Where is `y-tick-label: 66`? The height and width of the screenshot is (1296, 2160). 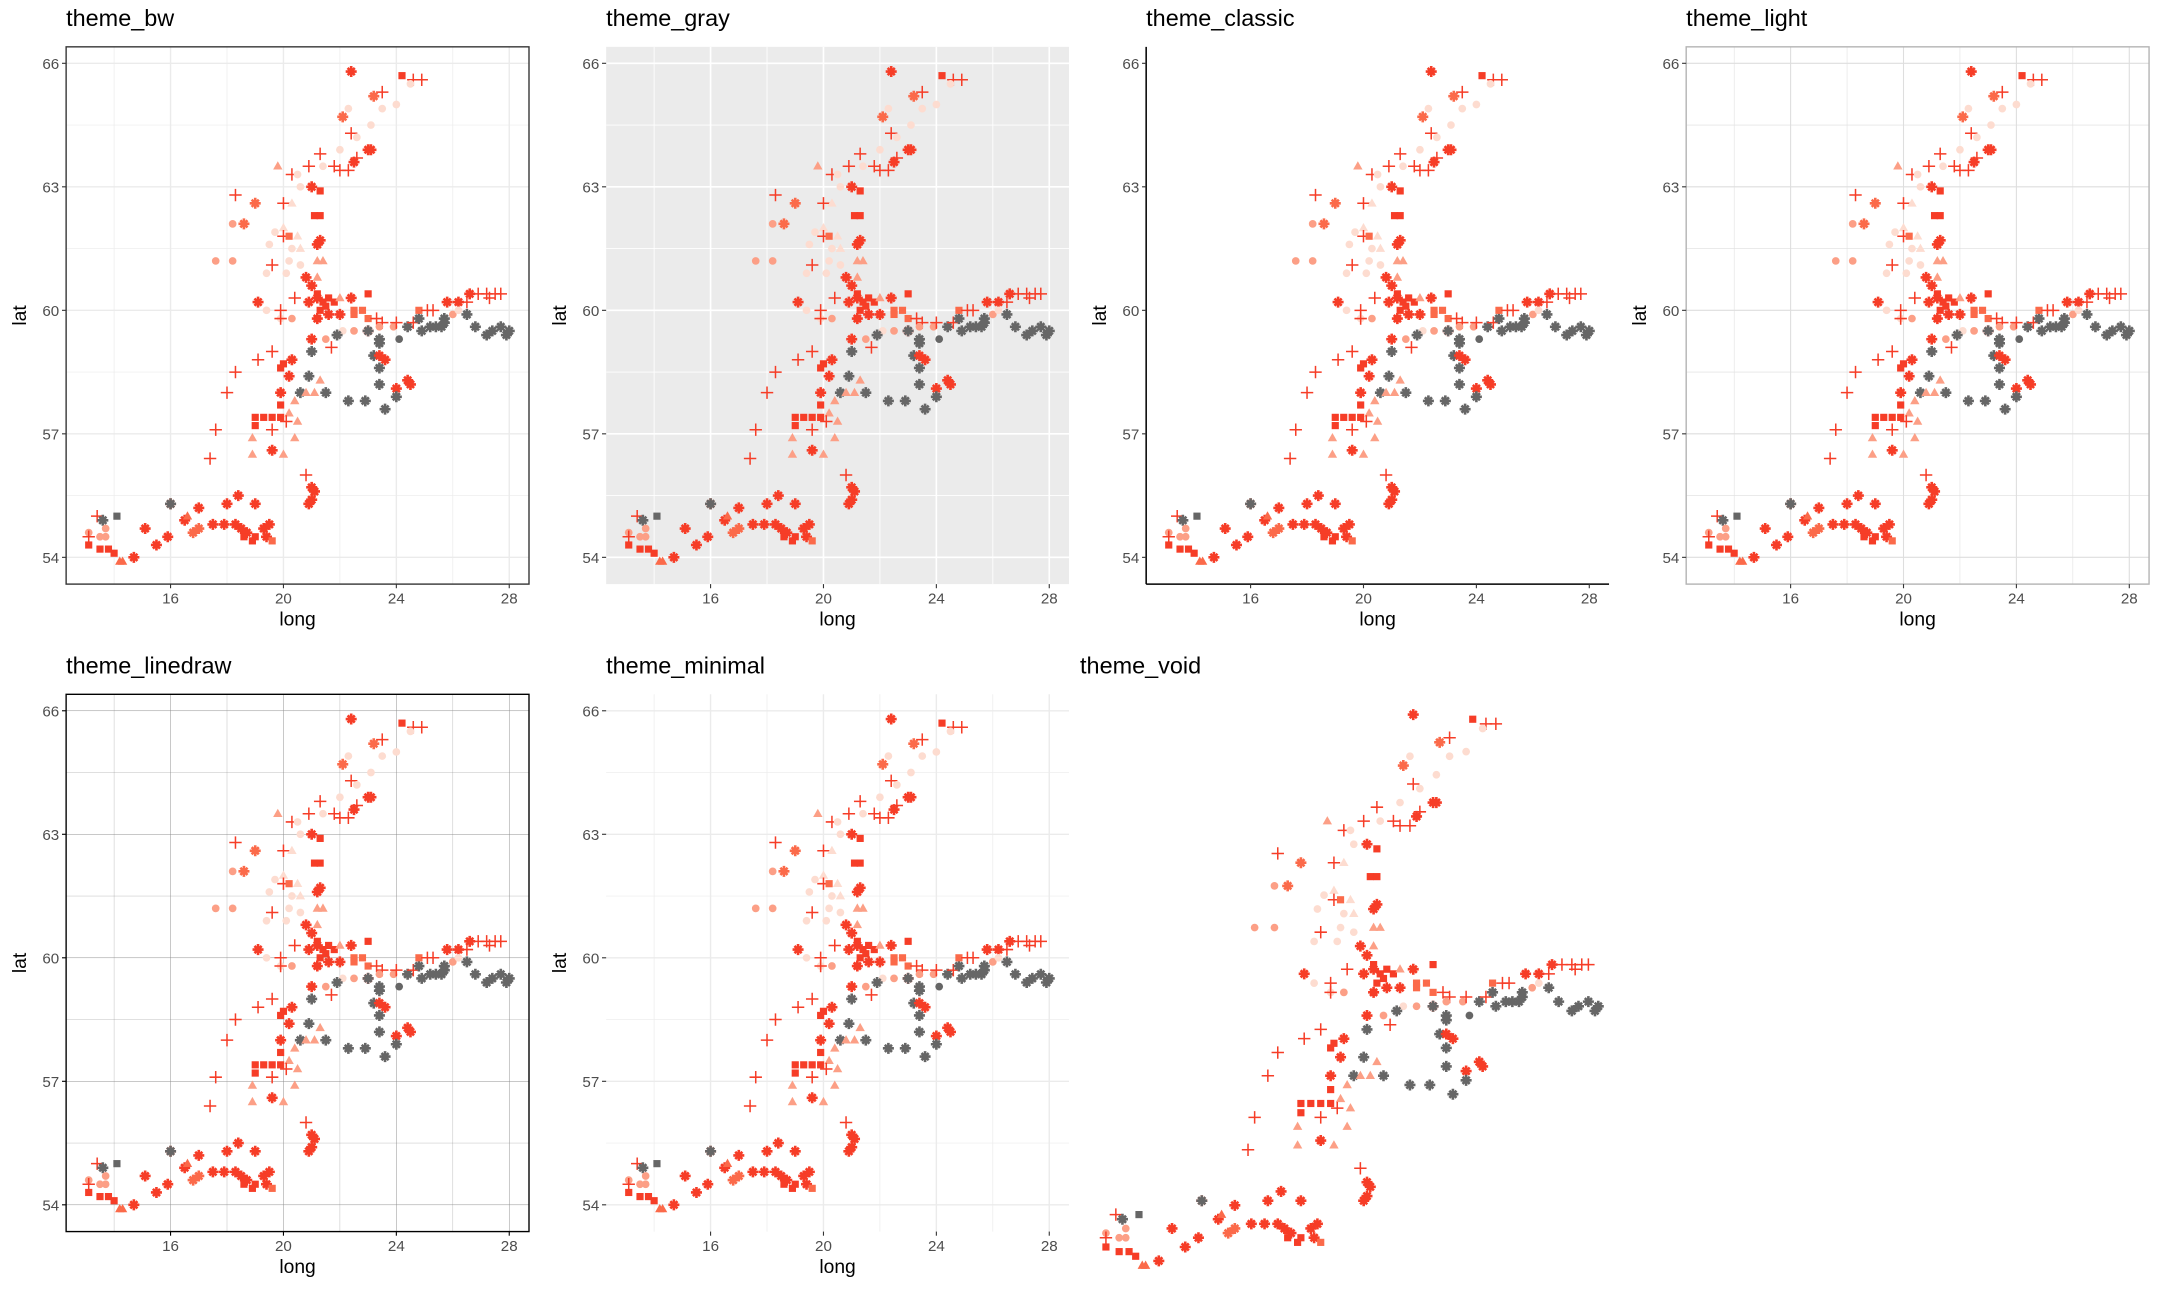 y-tick-label: 66 is located at coordinates (1130, 64).